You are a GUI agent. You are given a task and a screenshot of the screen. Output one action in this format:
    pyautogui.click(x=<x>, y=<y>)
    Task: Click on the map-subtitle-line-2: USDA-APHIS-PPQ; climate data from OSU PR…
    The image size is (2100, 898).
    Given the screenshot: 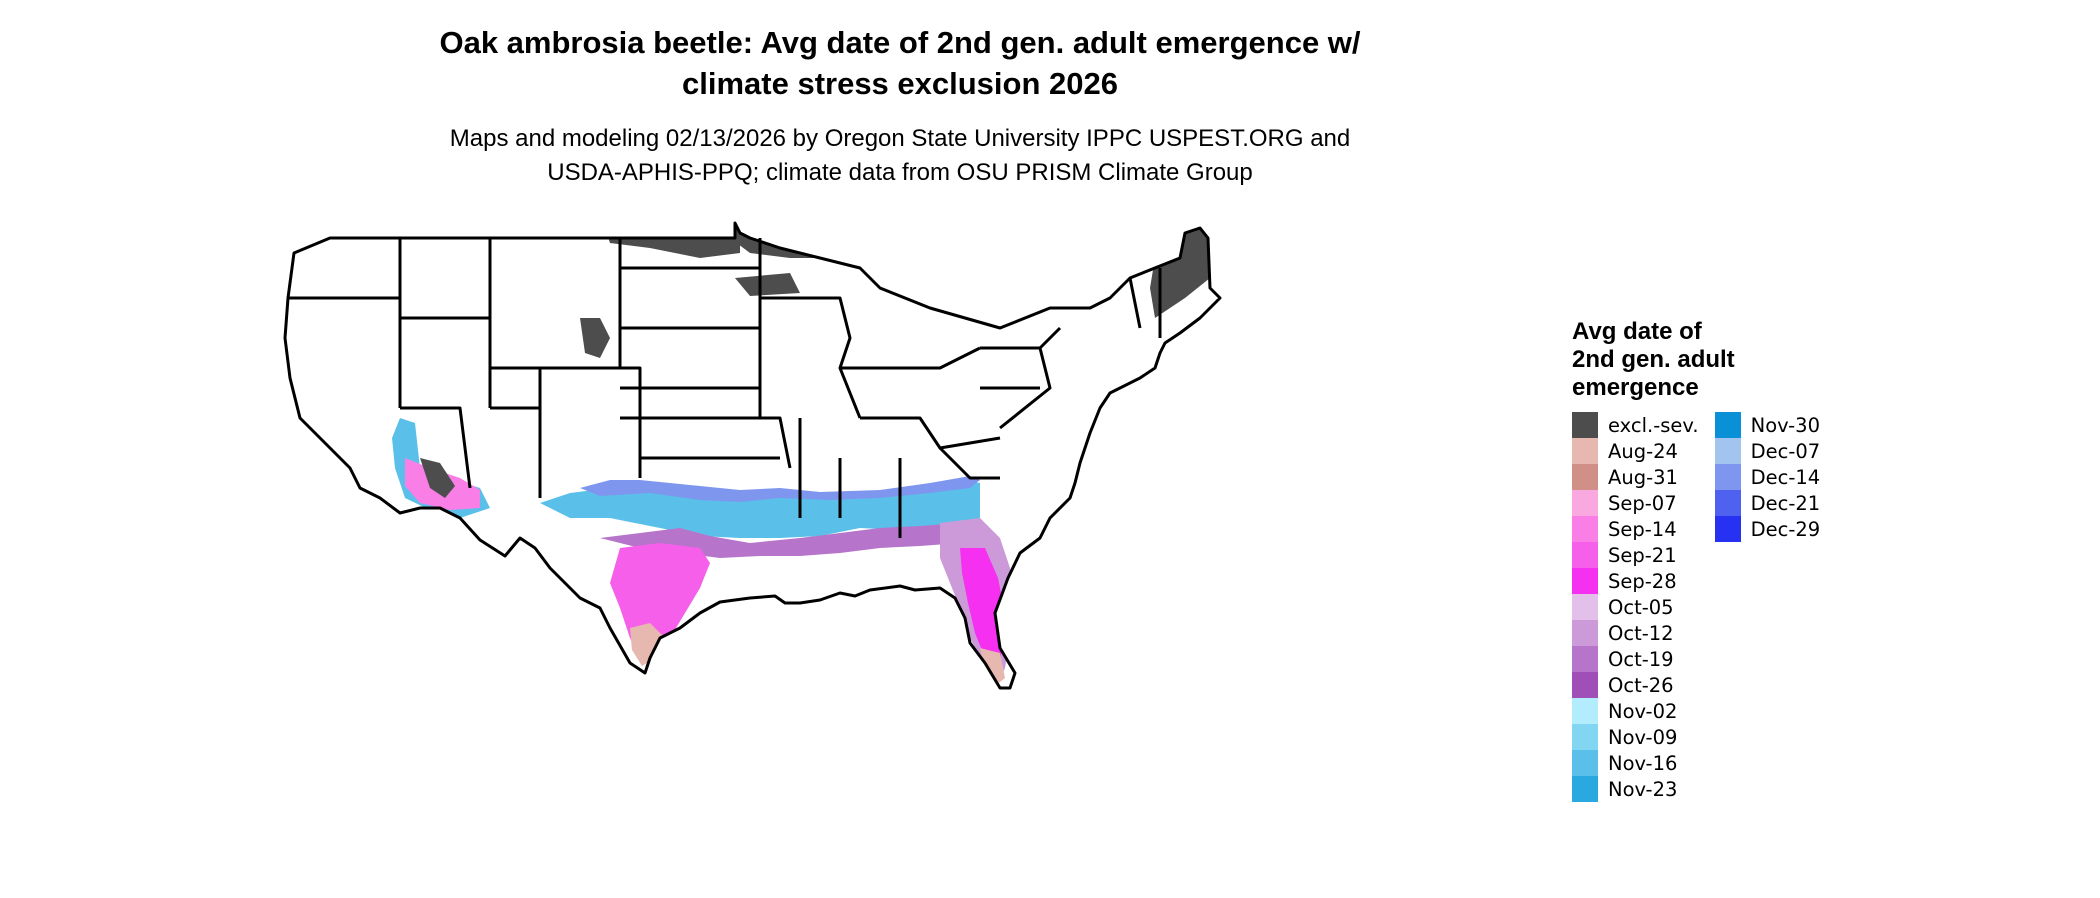 What is the action you would take?
    pyautogui.click(x=900, y=172)
    